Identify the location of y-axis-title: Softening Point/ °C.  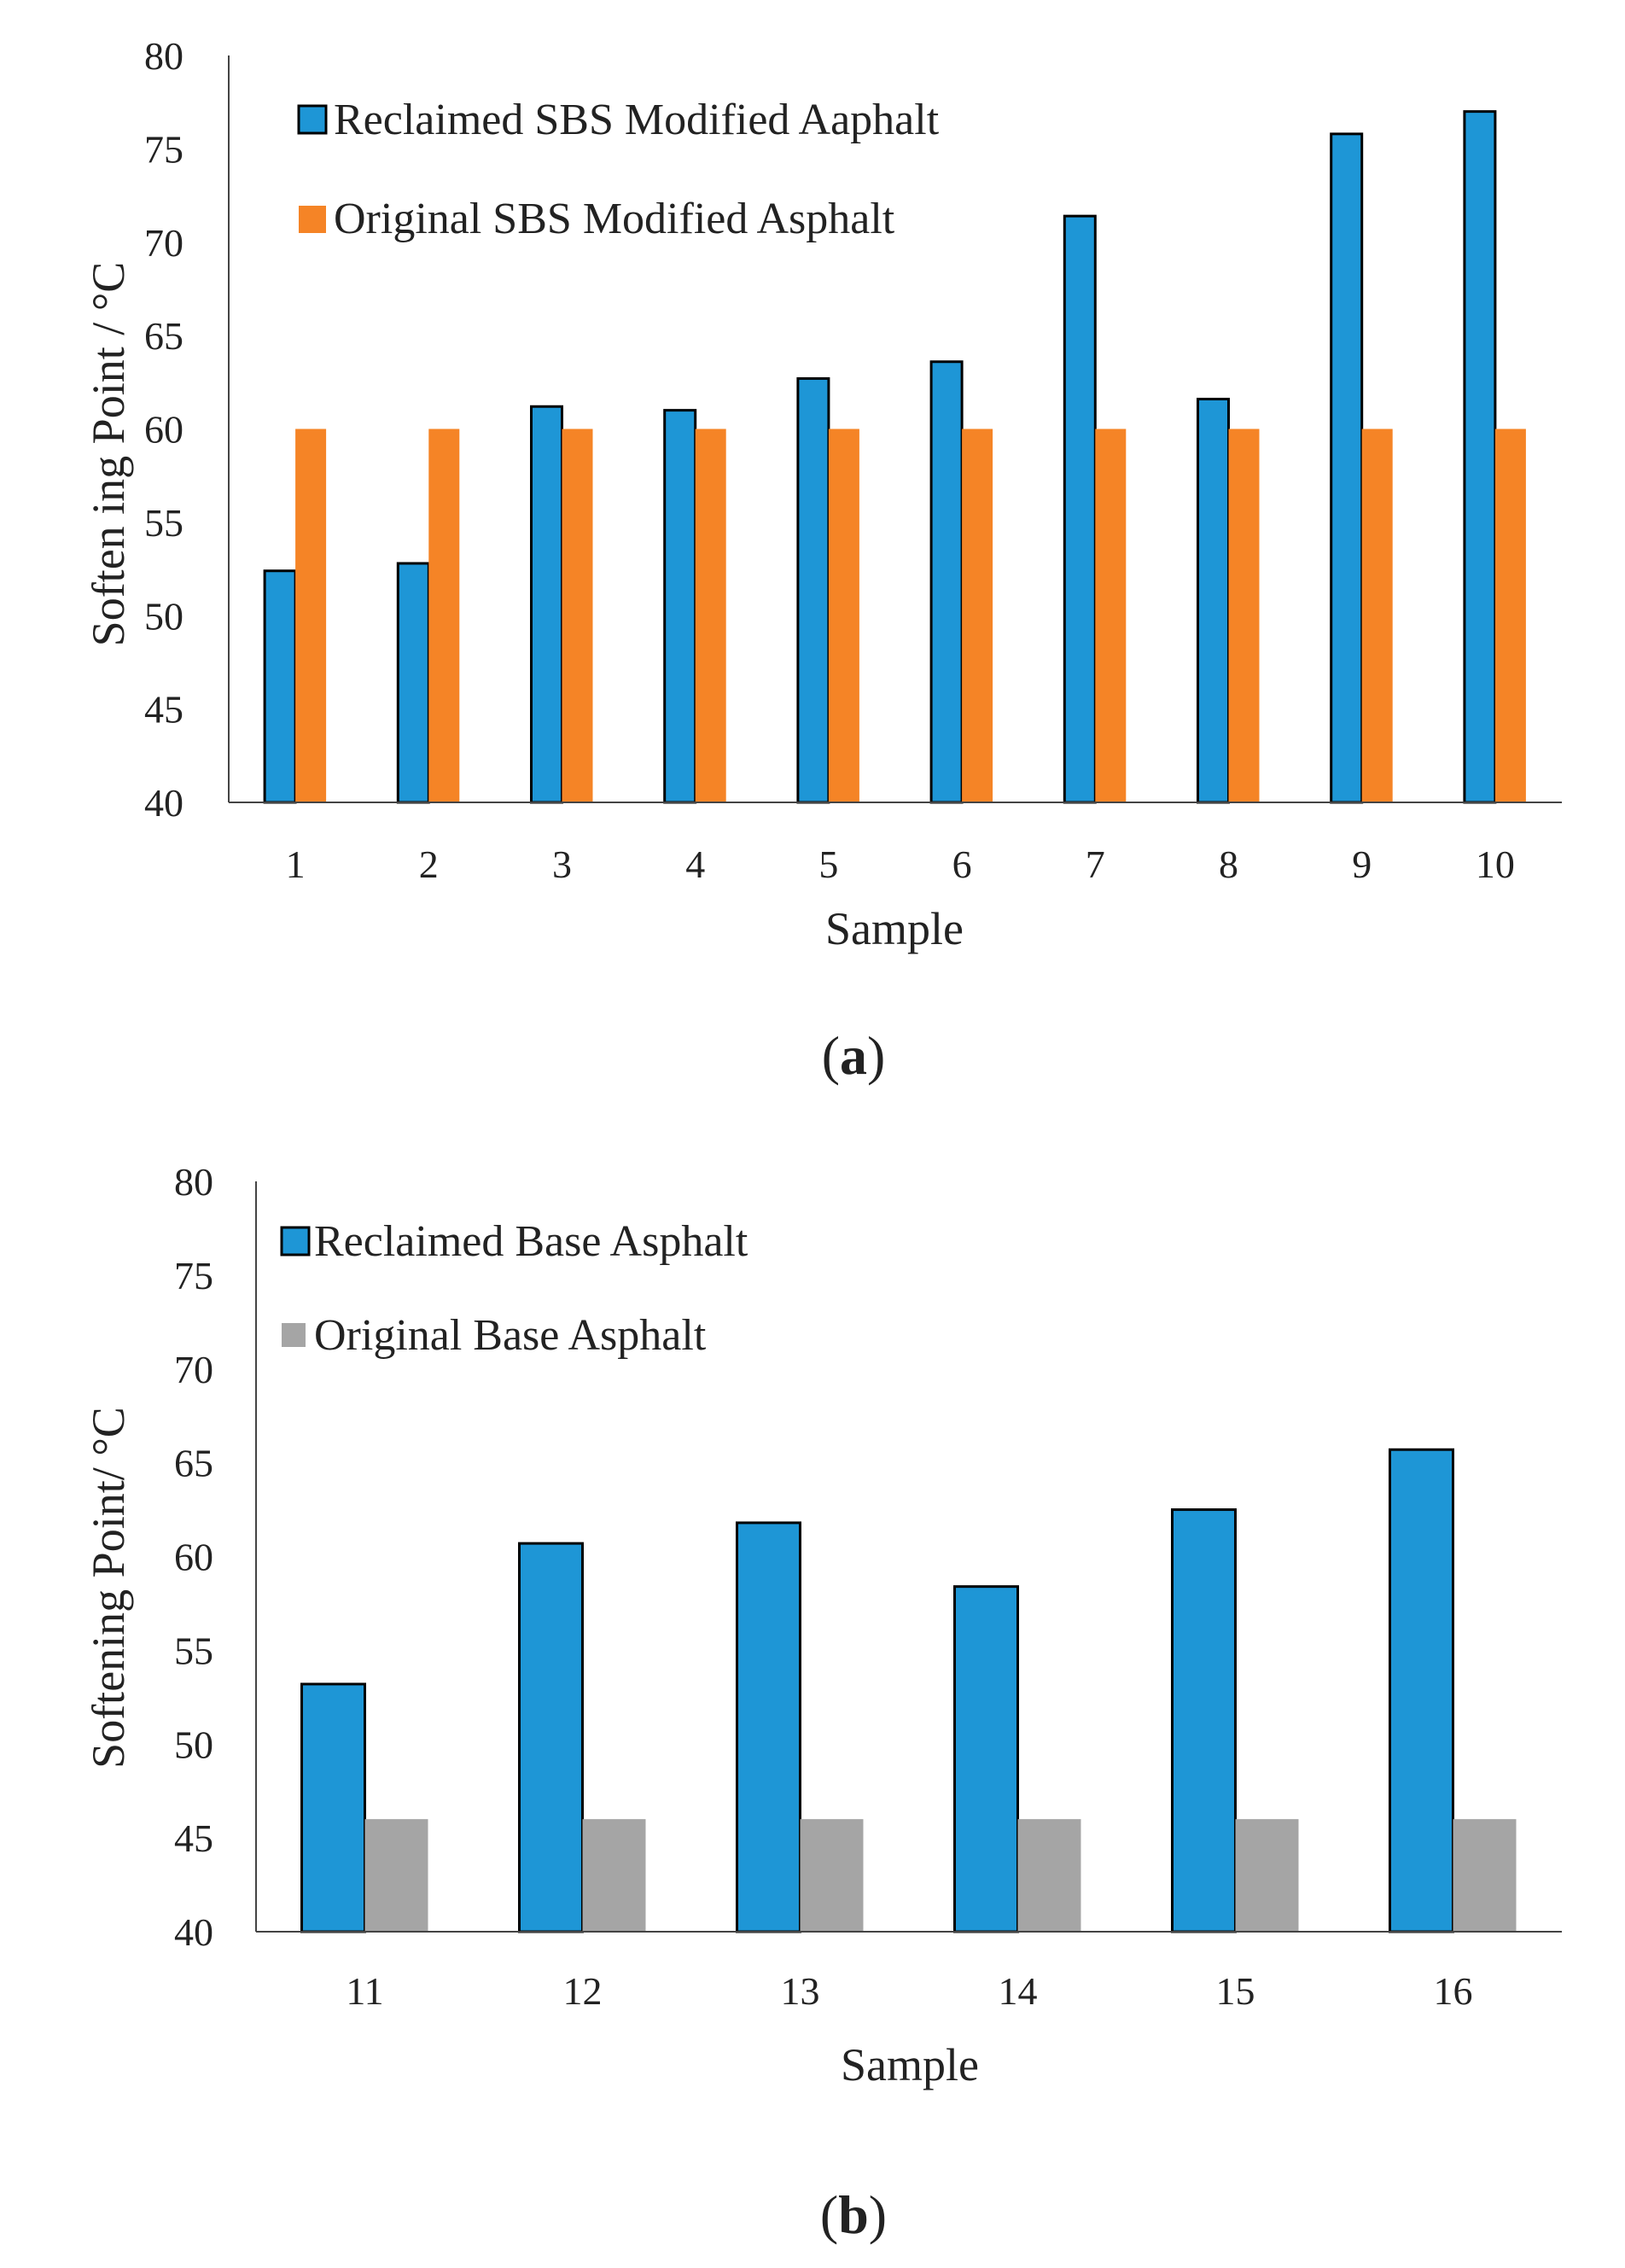
(108, 1588).